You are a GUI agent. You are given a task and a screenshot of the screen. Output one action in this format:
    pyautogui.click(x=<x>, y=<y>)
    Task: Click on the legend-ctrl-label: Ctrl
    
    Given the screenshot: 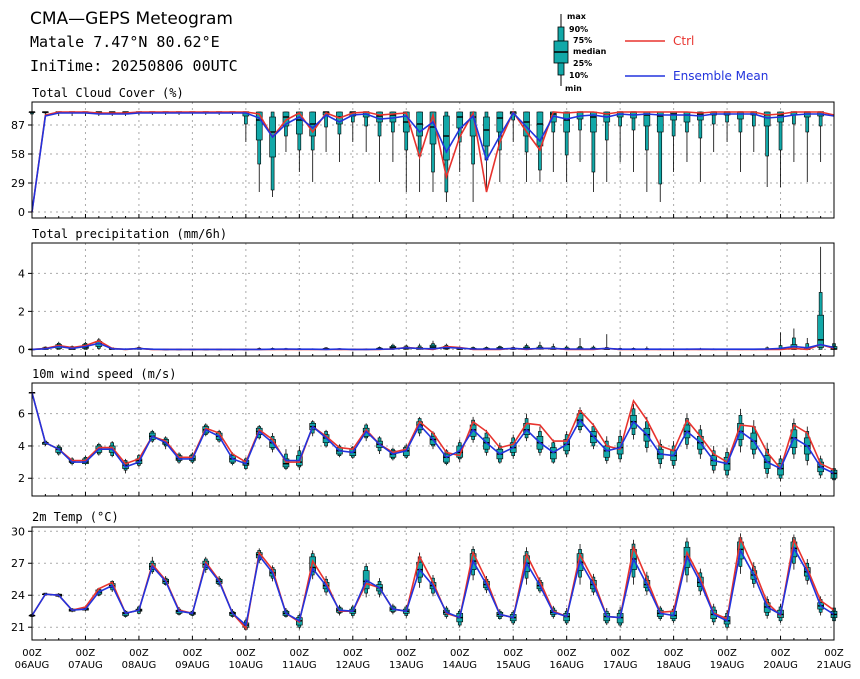 What is the action you would take?
    pyautogui.click(x=683, y=41)
    